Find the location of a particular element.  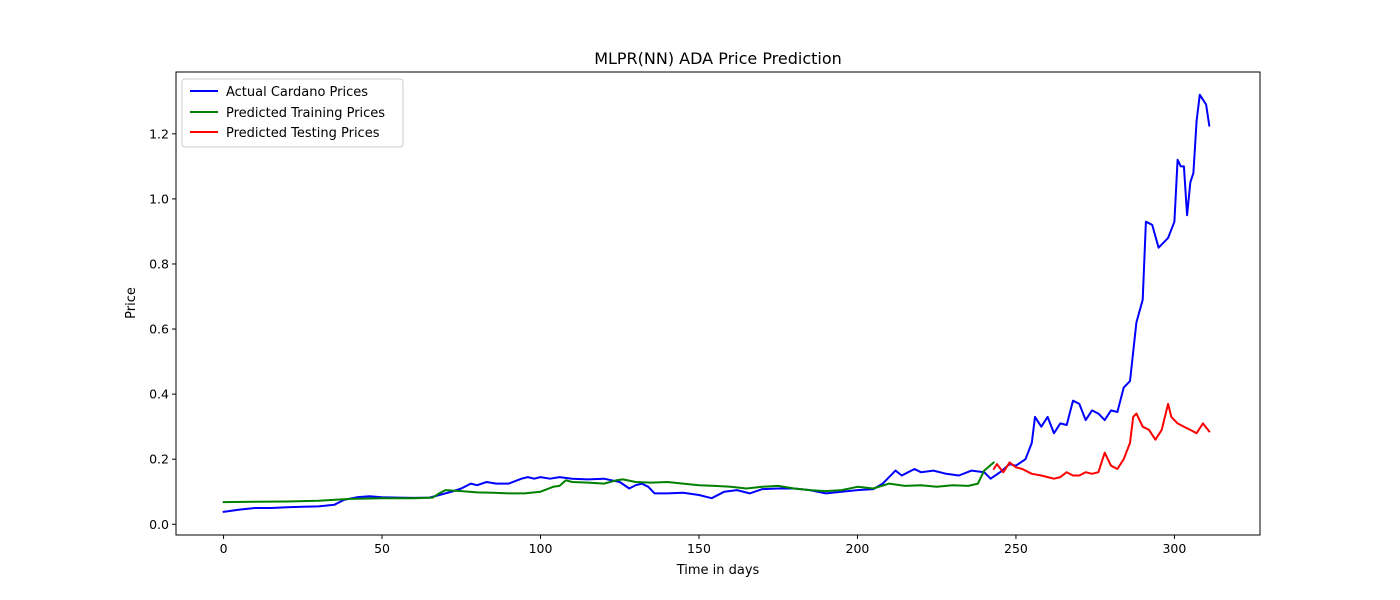

x-tick-label: 50 is located at coordinates (382, 548).